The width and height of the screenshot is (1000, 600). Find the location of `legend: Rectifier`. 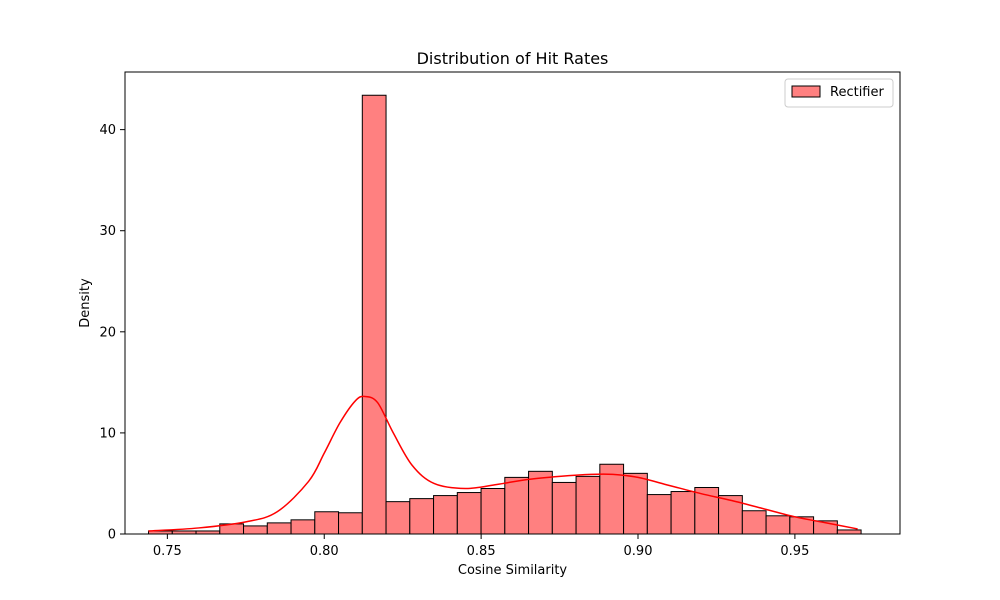

legend: Rectifier is located at coordinates (839, 93).